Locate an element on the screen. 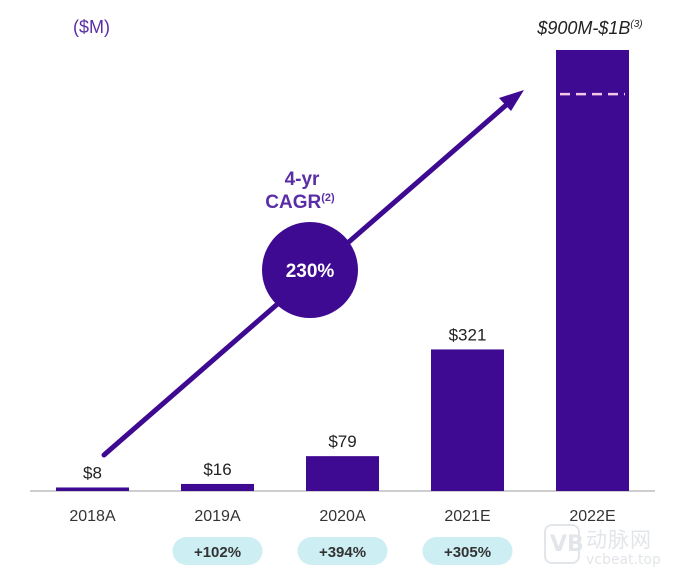  growth-label-2021E: +305% is located at coordinates (467, 552).